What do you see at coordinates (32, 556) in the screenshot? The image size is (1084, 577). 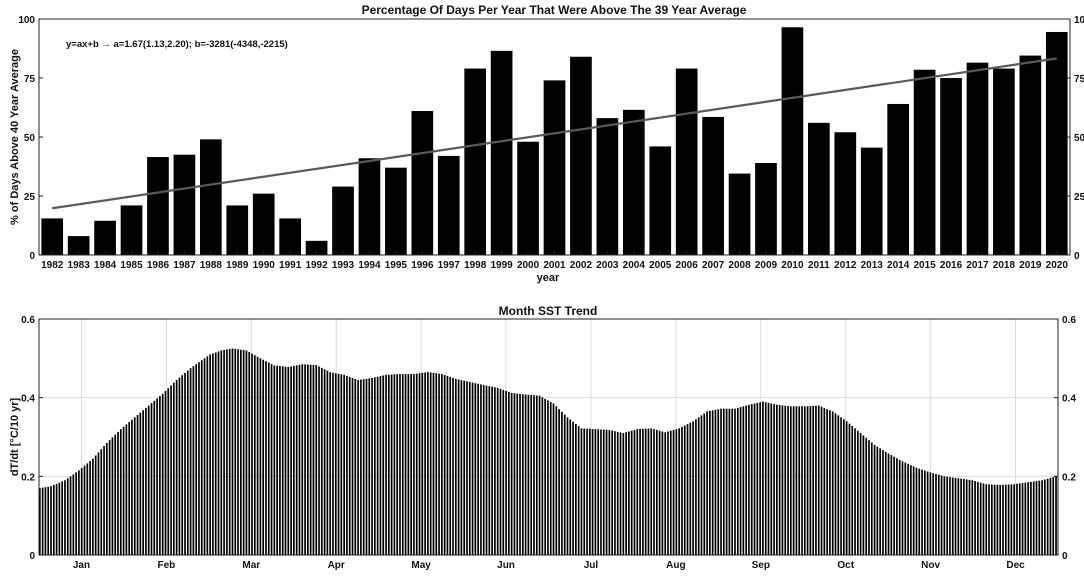 I see `bottom-ytick-left-label: 0` at bounding box center [32, 556].